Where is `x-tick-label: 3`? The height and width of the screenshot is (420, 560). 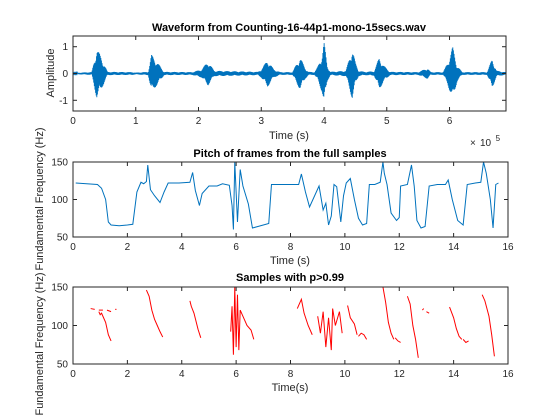 x-tick-label: 3 is located at coordinates (261, 121).